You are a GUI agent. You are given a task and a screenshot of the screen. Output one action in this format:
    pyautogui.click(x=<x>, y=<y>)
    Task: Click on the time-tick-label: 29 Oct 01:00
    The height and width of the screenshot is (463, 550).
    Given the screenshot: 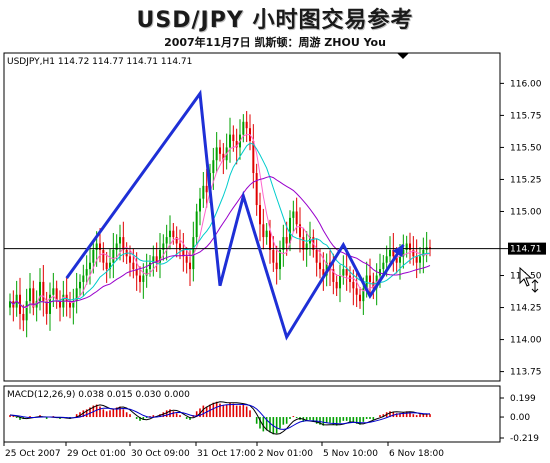 What is the action you would take?
    pyautogui.click(x=96, y=454)
    